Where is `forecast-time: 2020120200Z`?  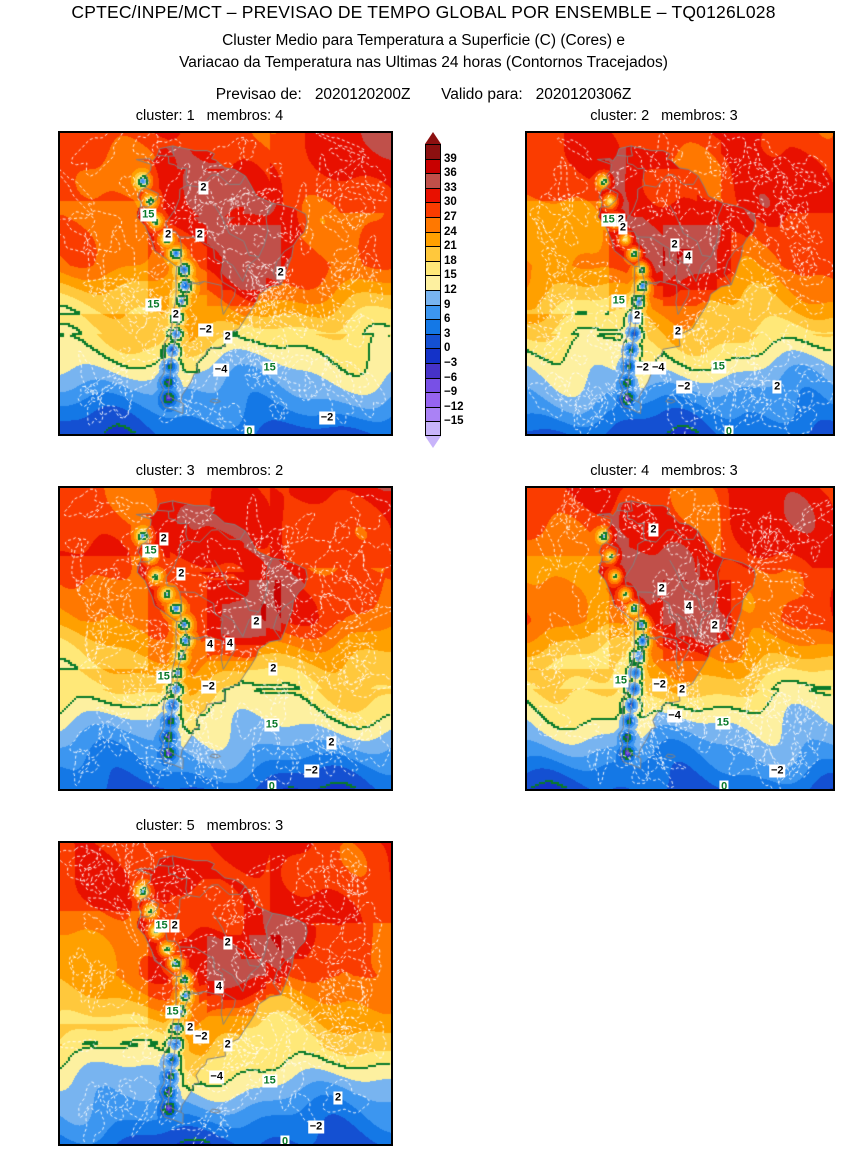 forecast-time: 2020120200Z is located at coordinates (362, 94).